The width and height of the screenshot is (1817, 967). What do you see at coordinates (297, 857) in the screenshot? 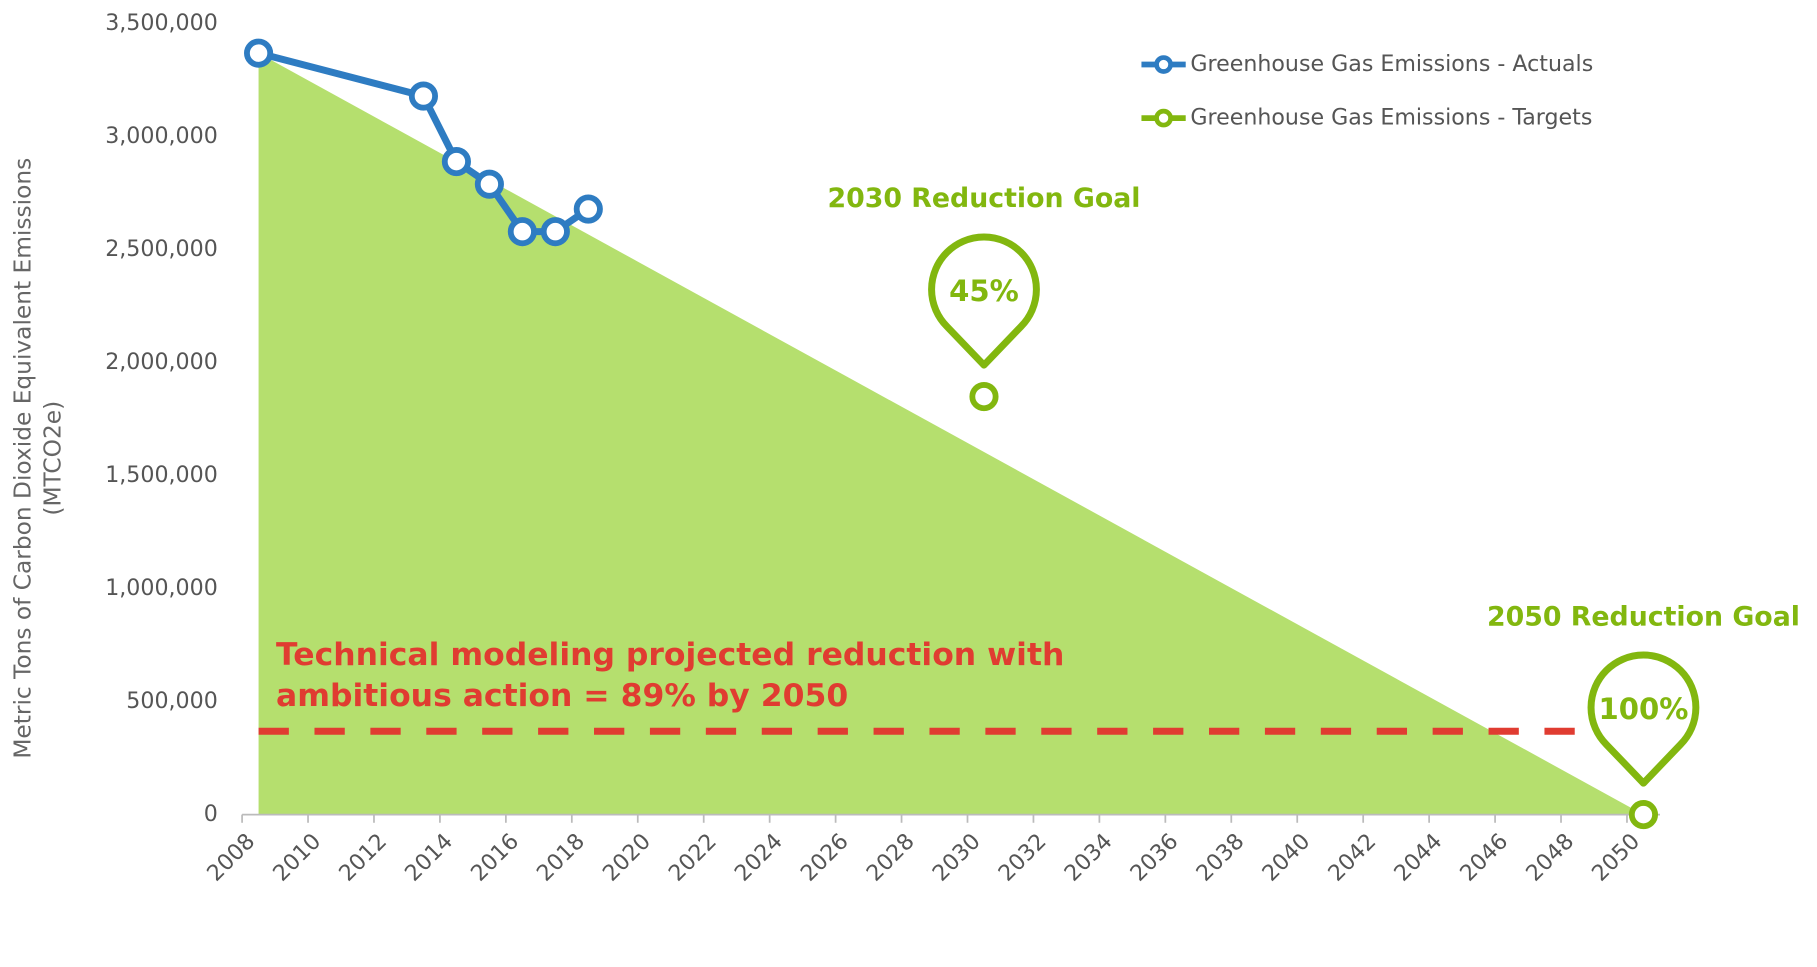
I see `x-tick-label: 2010` at bounding box center [297, 857].